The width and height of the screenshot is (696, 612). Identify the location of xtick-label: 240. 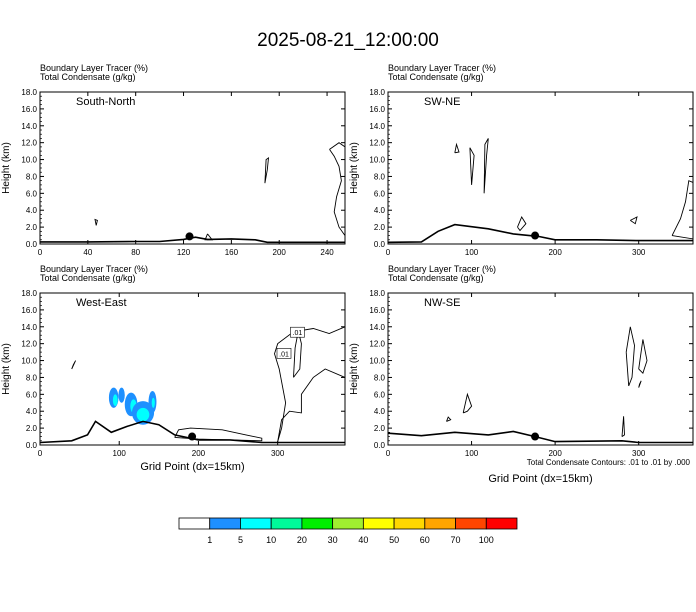
(327, 252).